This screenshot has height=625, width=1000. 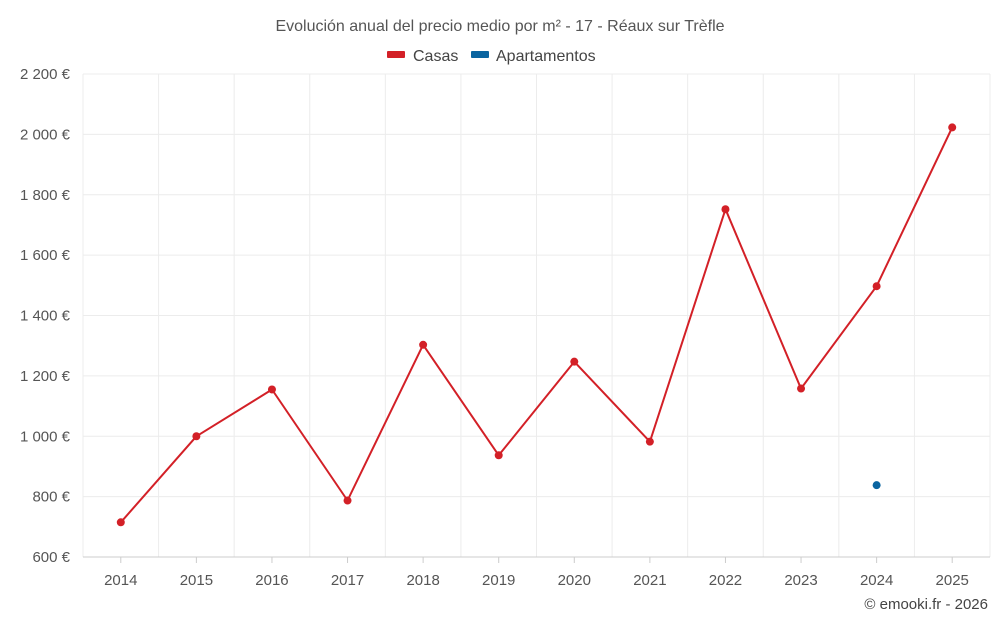 I want to click on data-point-casas-2021, so click(x=649, y=441).